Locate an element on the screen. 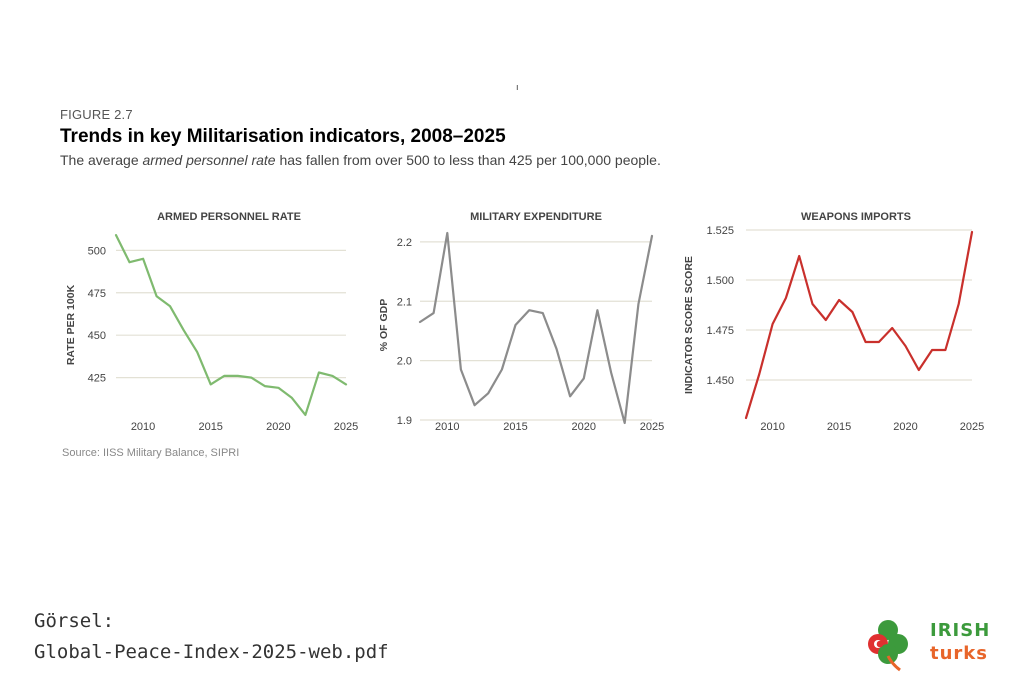 The width and height of the screenshot is (1024, 683). subtitle-pre: The average is located at coordinates (101, 160).